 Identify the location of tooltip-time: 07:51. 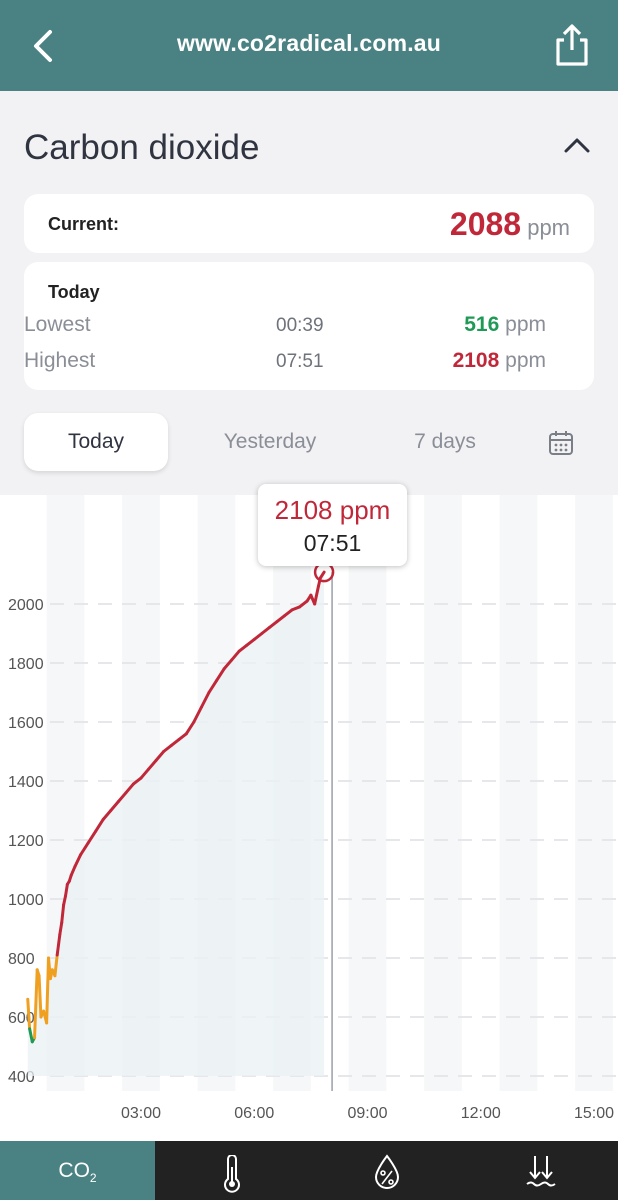
(332, 543).